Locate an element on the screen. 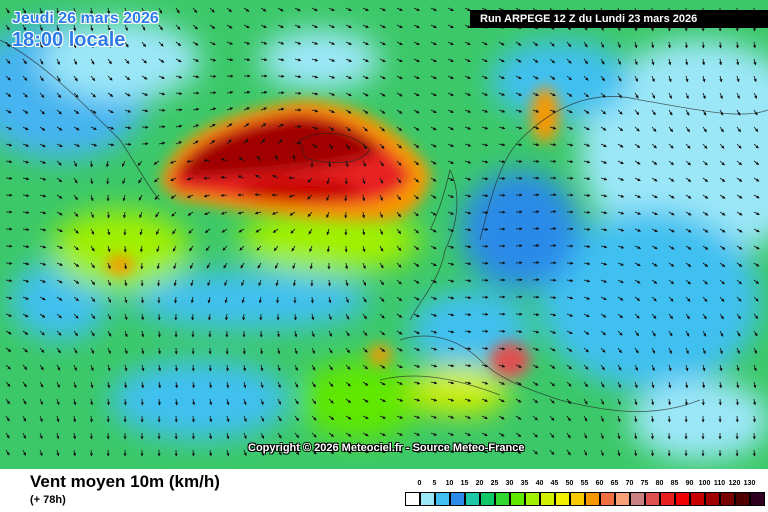 Image resolution: width=768 pixels, height=512 pixels. run-info-box: Run ARPEGE 12 Z du Lundi 23 mars 2026 is located at coordinates (619, 19).